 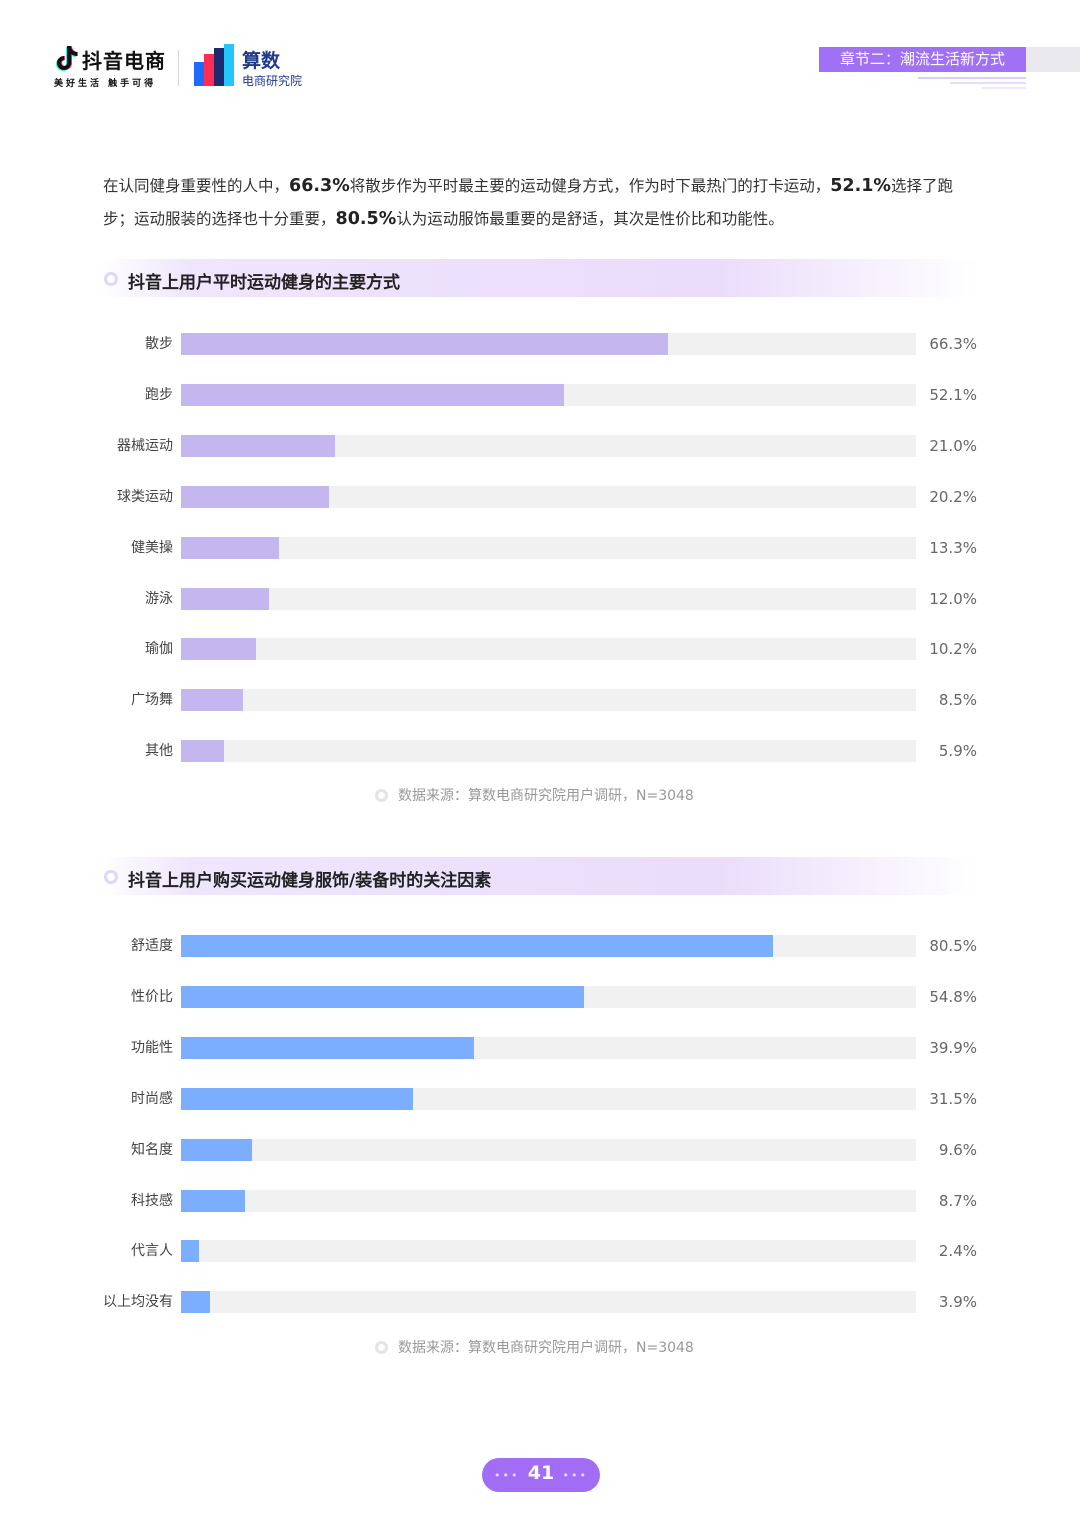 What do you see at coordinates (261, 61) in the screenshot?
I see `suanshu-logo-title: 算数` at bounding box center [261, 61].